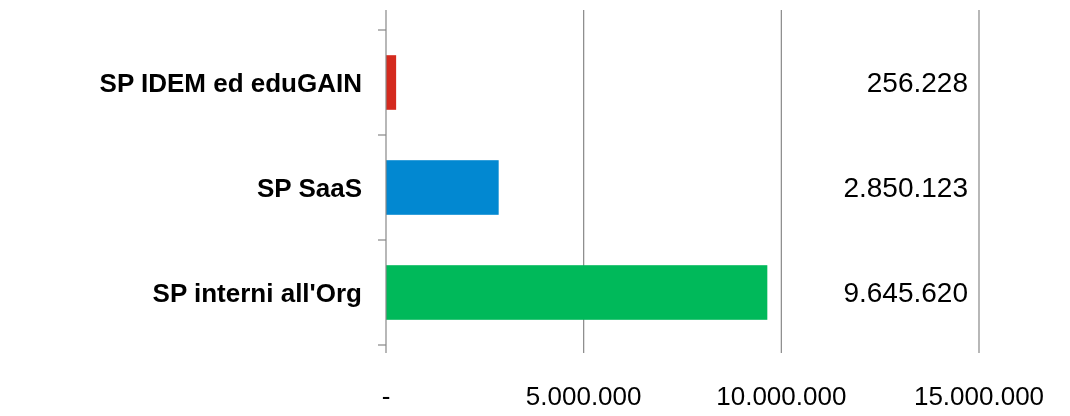  What do you see at coordinates (583, 396) in the screenshot?
I see `x-tick-label: 5.000.000` at bounding box center [583, 396].